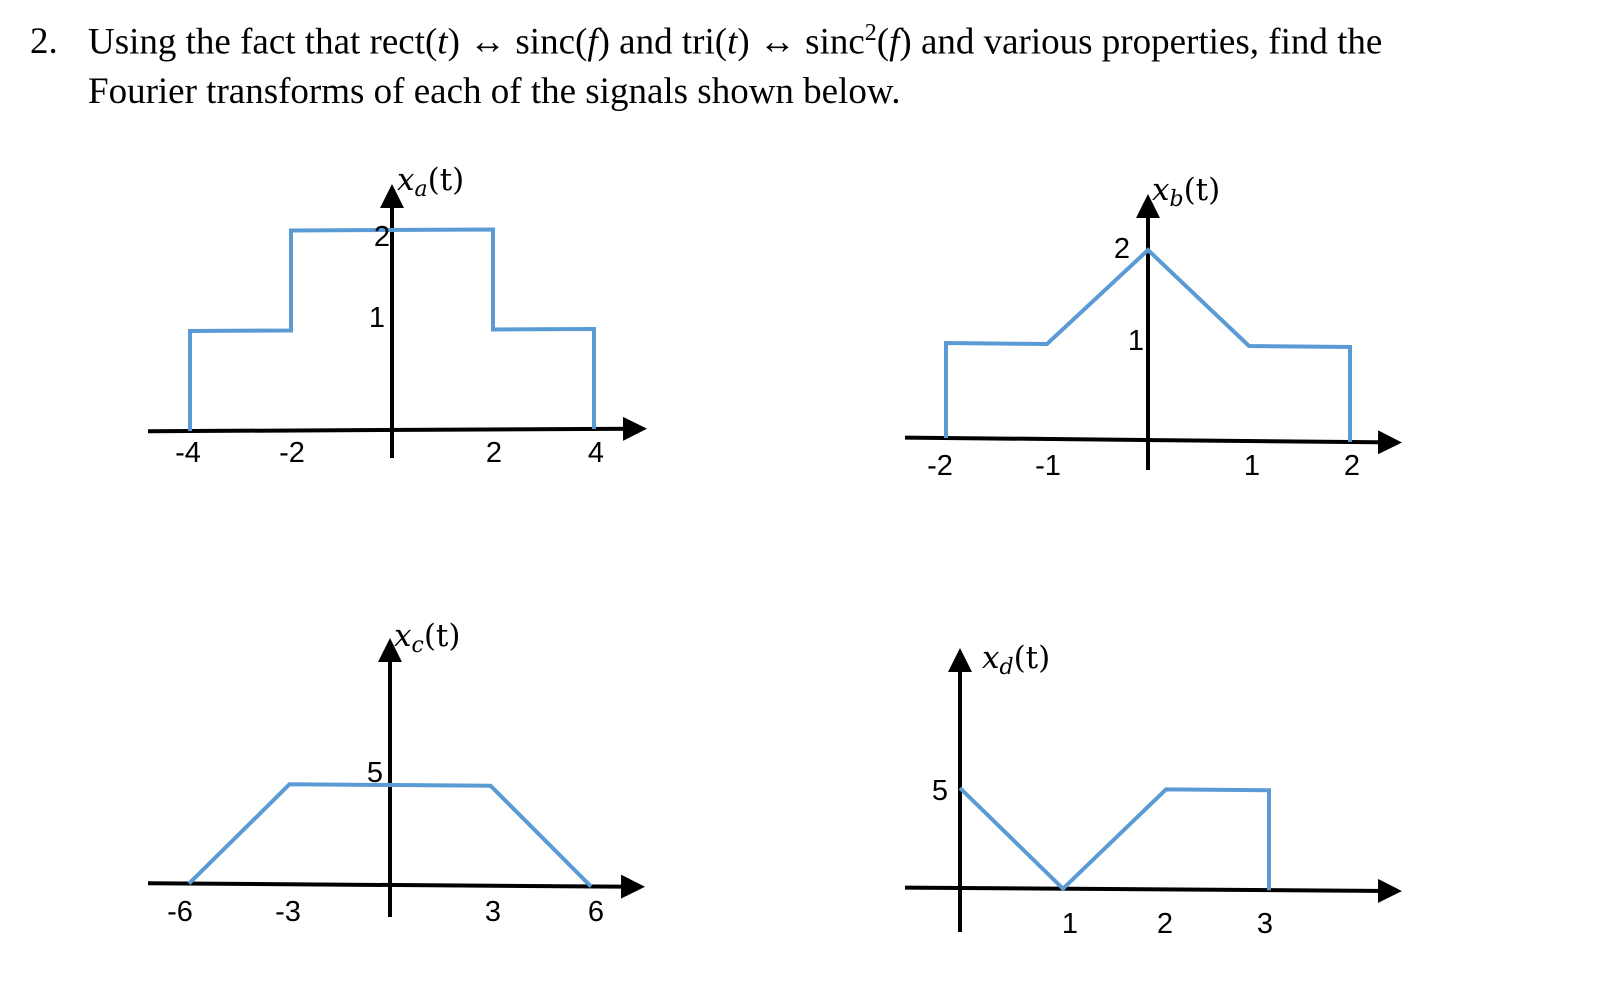 This screenshot has height=982, width=1602. I want to click on x-axis-d, so click(1153, 890).